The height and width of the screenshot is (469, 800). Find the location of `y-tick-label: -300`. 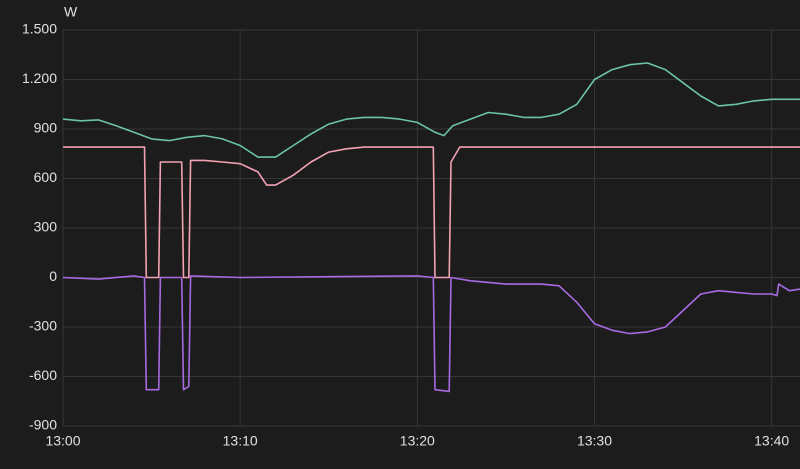

y-tick-label: -300 is located at coordinates (43, 326).